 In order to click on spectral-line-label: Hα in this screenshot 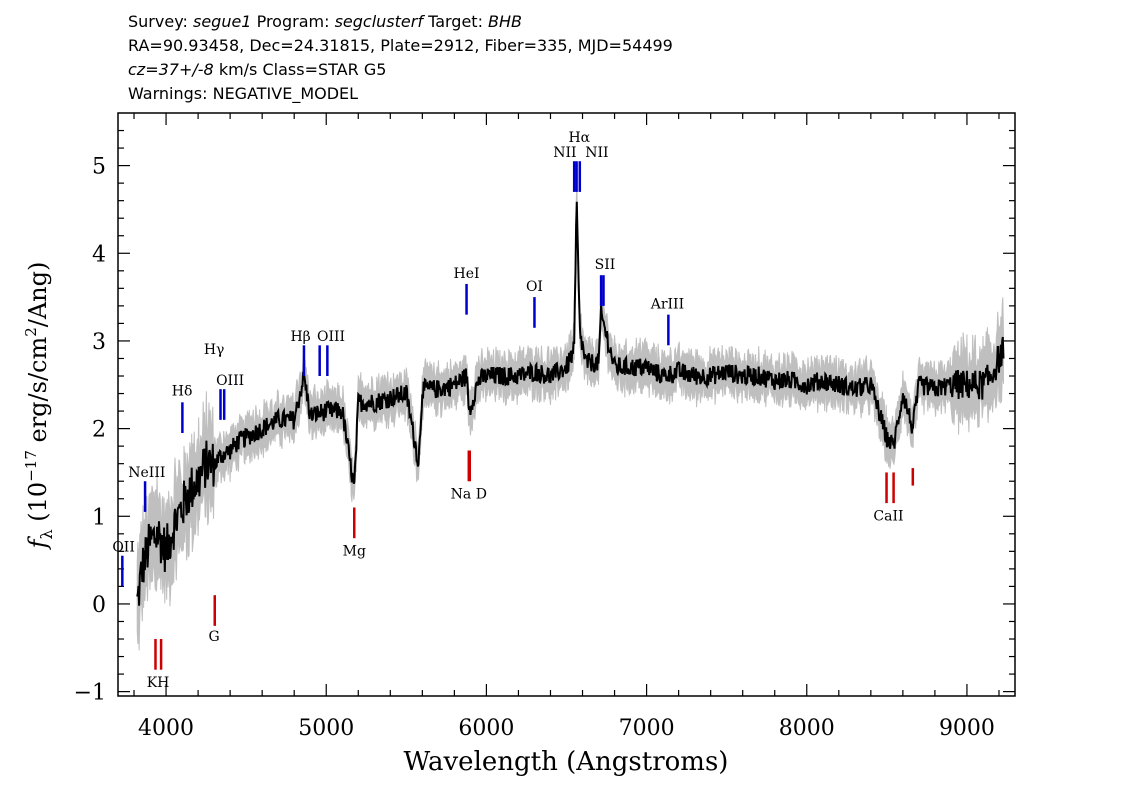, I will do `click(579, 138)`.